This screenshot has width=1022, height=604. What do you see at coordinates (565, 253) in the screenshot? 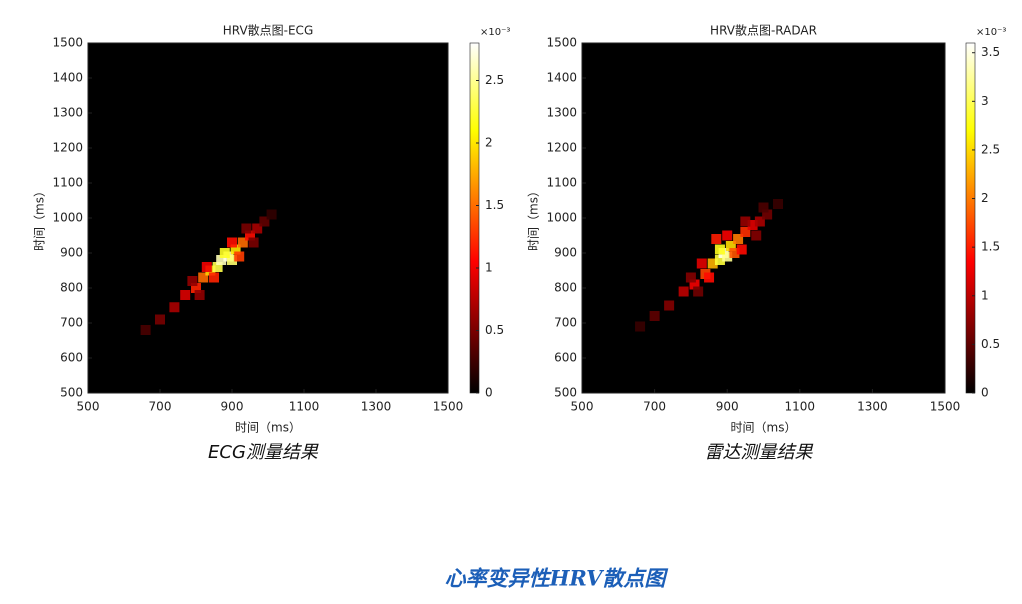
I see `y-tick-label: 900` at bounding box center [565, 253].